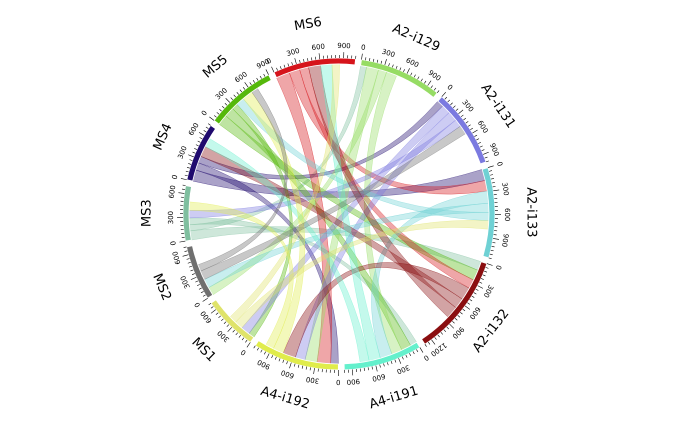  What do you see at coordinates (203, 350) in the screenshot?
I see `sector-label-MS1: MS1` at bounding box center [203, 350].